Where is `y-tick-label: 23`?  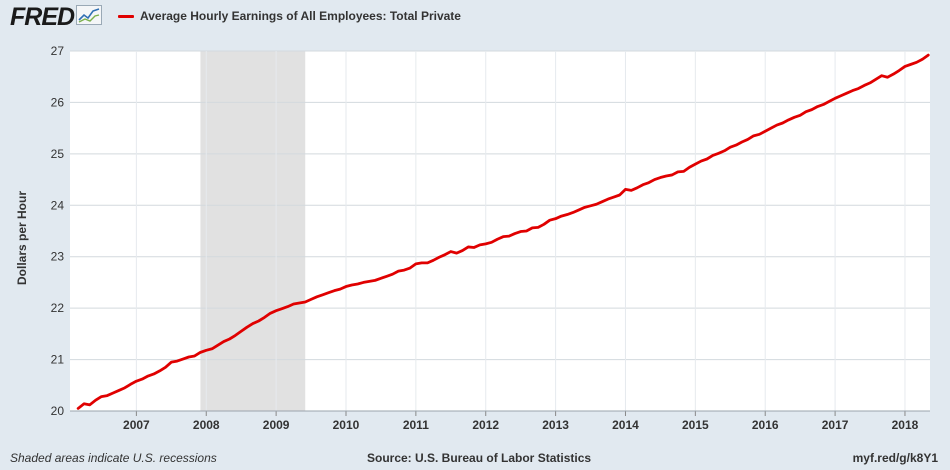
y-tick-label: 23 is located at coordinates (58, 257).